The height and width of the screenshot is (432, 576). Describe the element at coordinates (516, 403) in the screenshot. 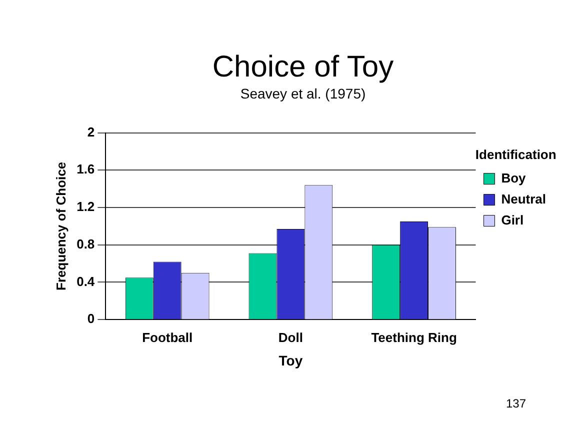

I see `text: 137` at that location.